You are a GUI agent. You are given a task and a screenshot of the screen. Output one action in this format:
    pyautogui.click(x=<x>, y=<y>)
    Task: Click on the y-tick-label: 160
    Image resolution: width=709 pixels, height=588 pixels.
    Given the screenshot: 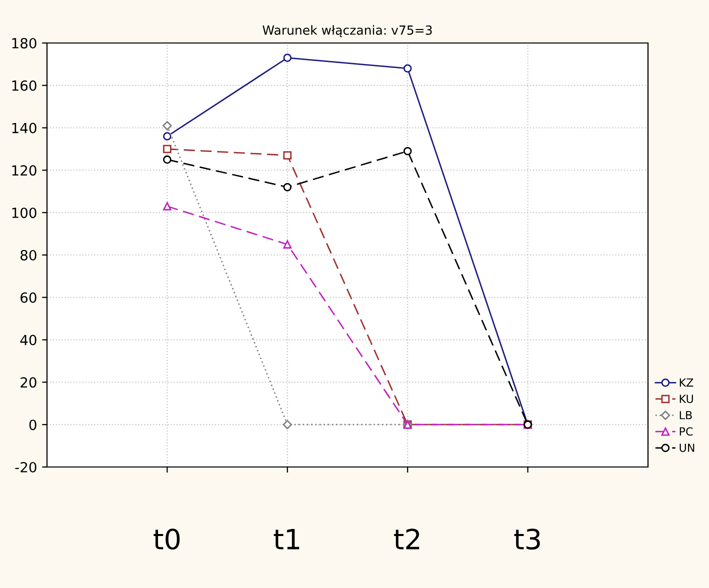 What is the action you would take?
    pyautogui.click(x=24, y=85)
    